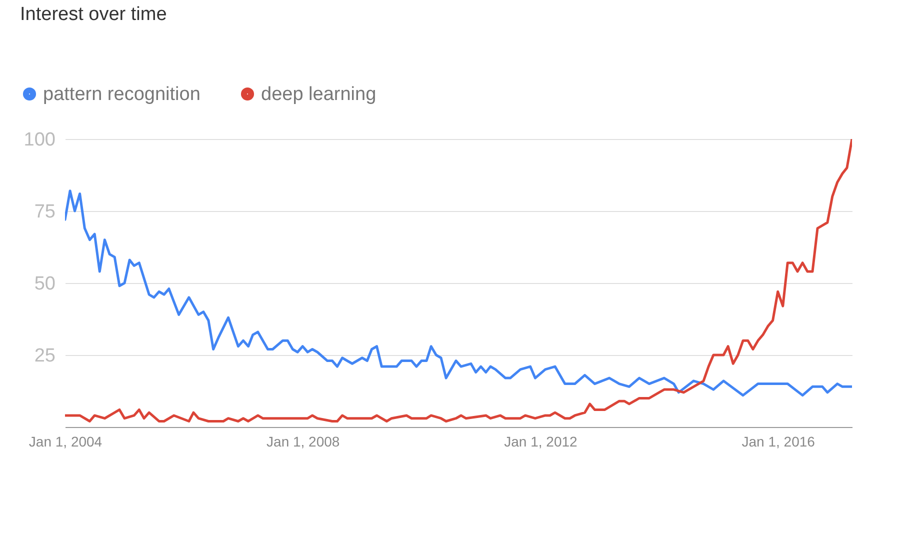  What do you see at coordinates (45, 212) in the screenshot?
I see `y-tick-label: 75` at bounding box center [45, 212].